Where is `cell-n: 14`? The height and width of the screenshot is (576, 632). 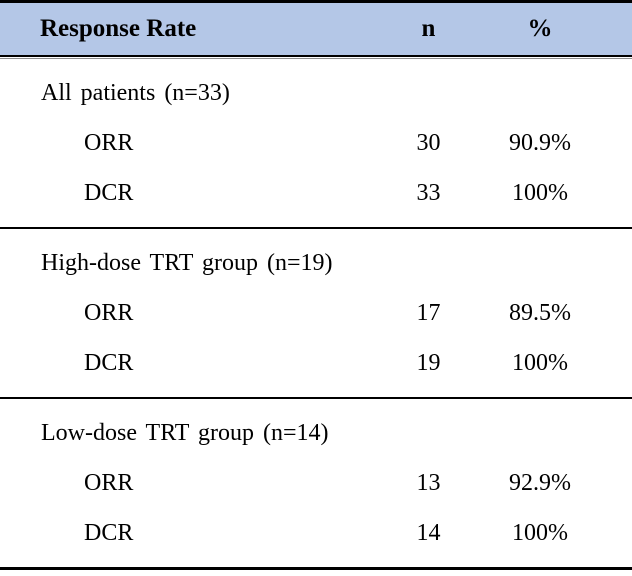
cell-n: 14 is located at coordinates (428, 532).